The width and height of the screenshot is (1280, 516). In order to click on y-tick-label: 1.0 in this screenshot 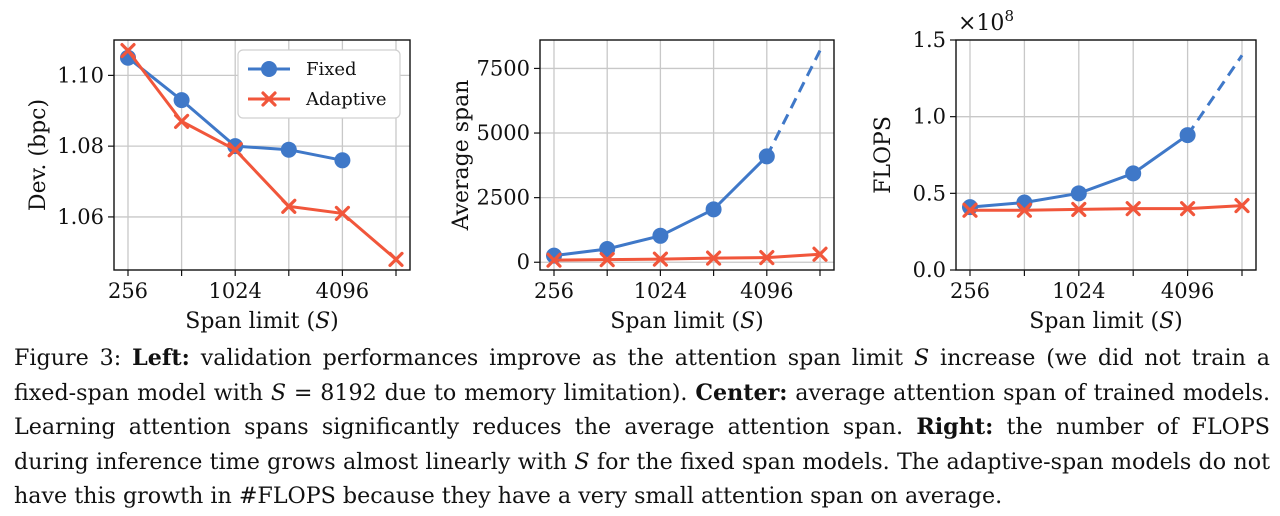, I will do `click(929, 117)`.